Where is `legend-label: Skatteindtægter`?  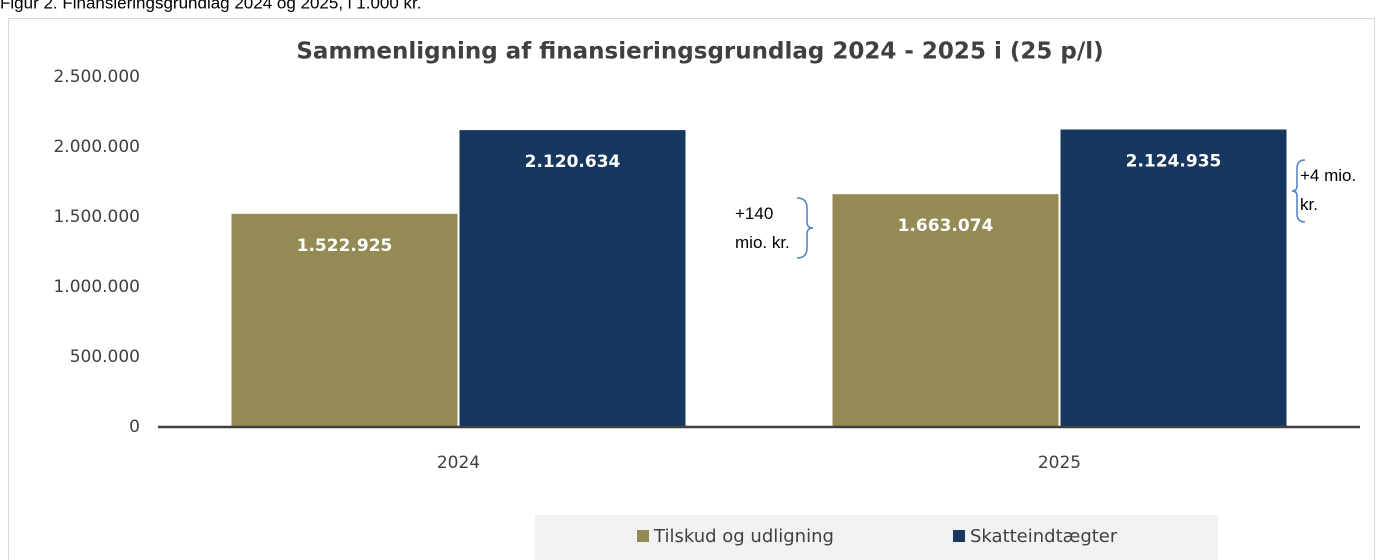
legend-label: Skatteindtægter is located at coordinates (1044, 536).